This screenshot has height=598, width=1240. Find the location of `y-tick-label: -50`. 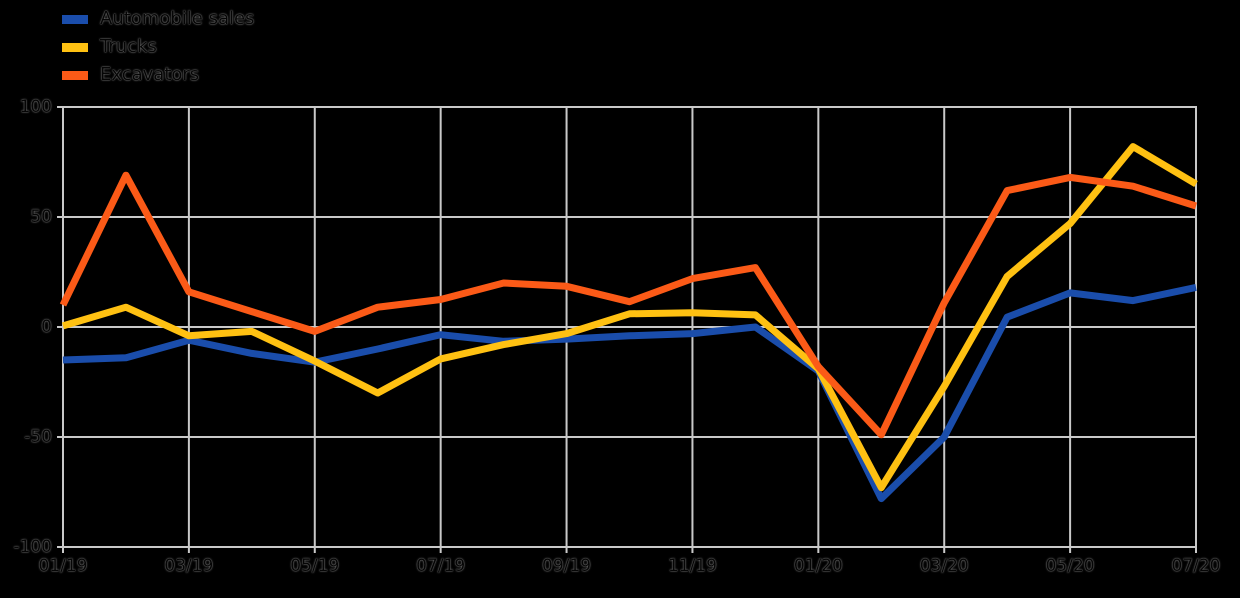

y-tick-label: -50 is located at coordinates (38, 437).